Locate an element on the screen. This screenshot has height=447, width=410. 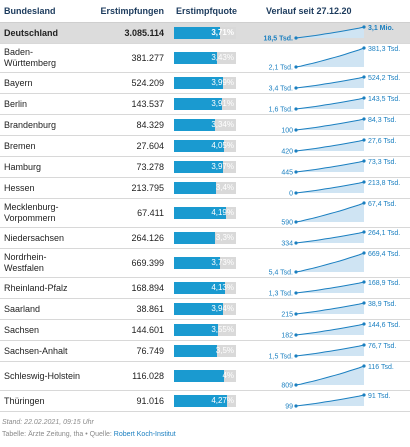
table-row: Berlin 143.537 3,91% 1,6 Tsd. 143,5 Tsd. is located at coordinates (205, 104).